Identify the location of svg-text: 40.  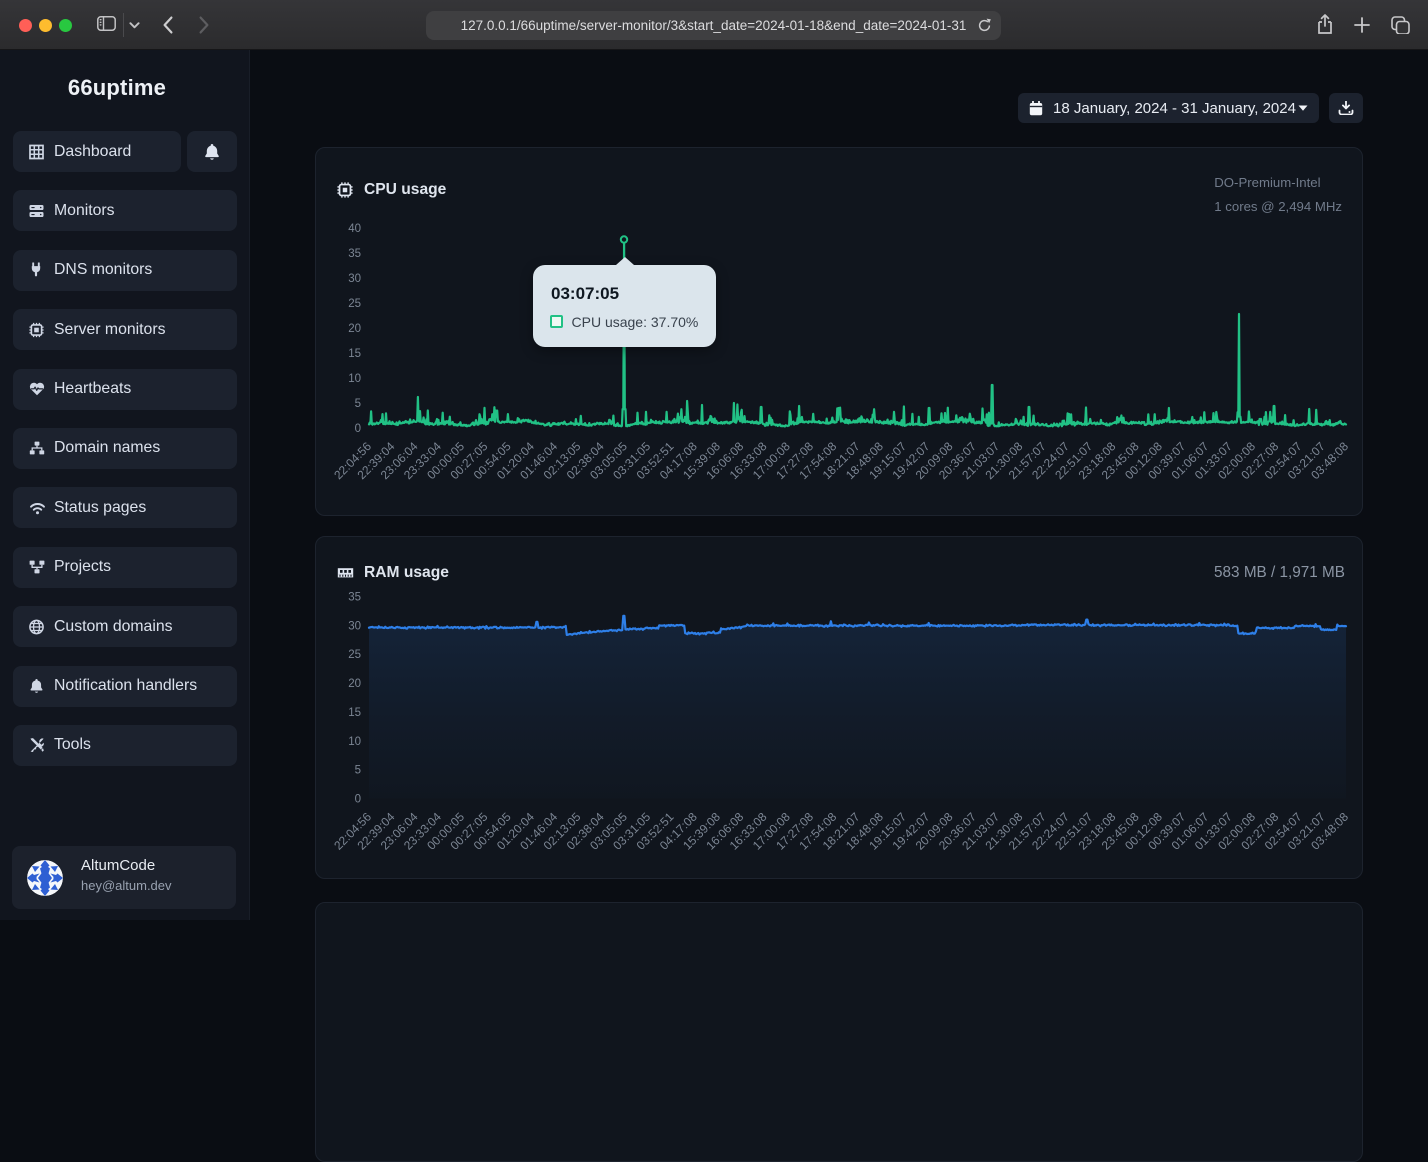
(354, 229).